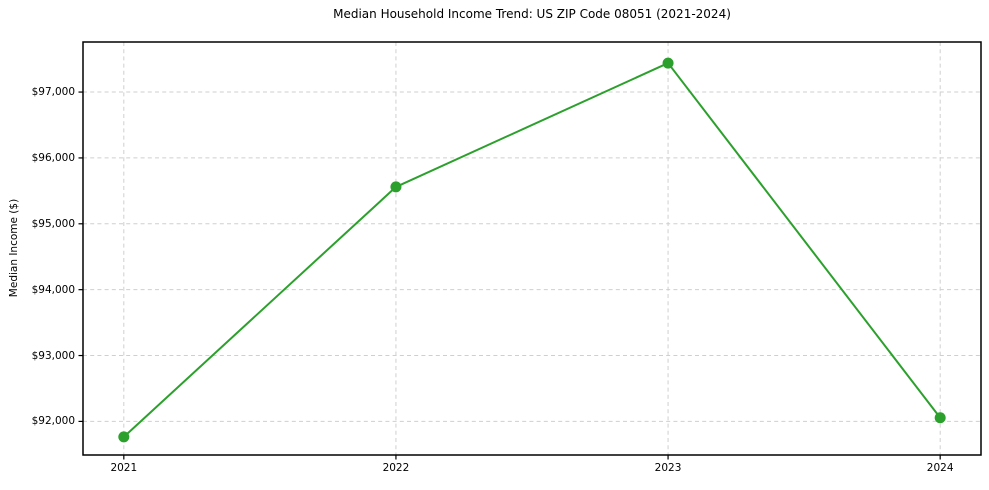 Image resolution: width=989 pixels, height=490 pixels. What do you see at coordinates (53, 157) in the screenshot?
I see `y-tick-label: $96,000` at bounding box center [53, 157].